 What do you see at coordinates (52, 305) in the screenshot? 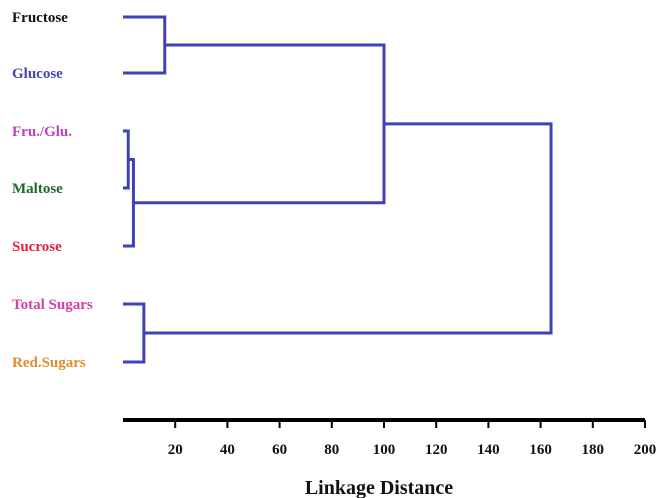
I see `leaf-label: Total Sugars` at bounding box center [52, 305].